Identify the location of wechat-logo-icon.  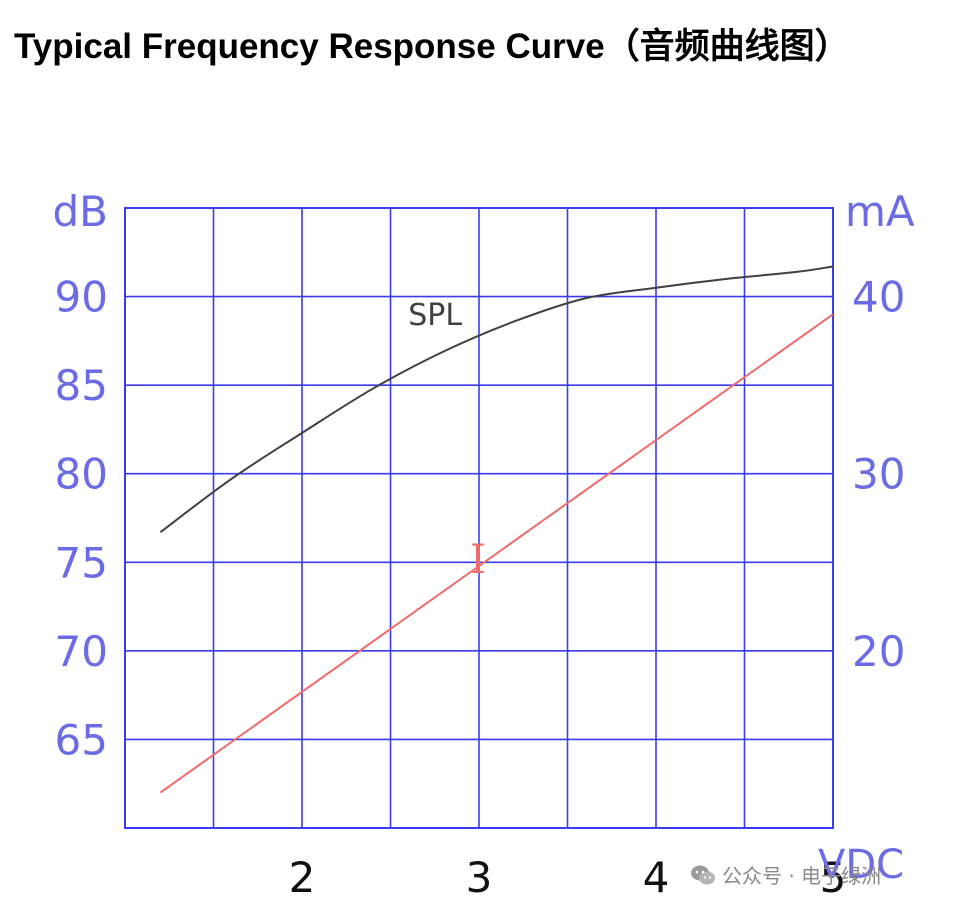
(703, 874).